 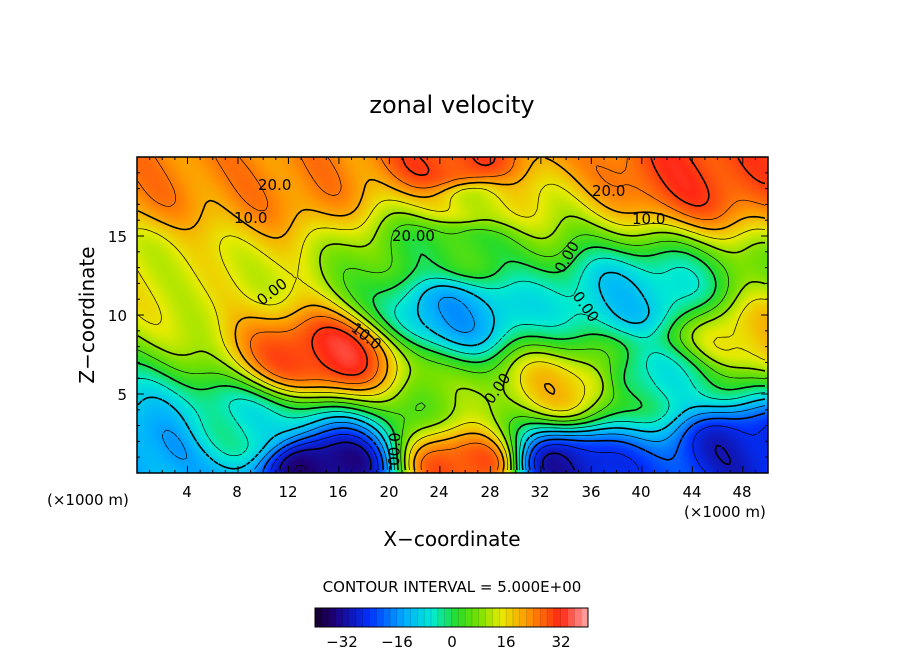 What do you see at coordinates (539, 492) in the screenshot?
I see `x-tick-label: 32` at bounding box center [539, 492].